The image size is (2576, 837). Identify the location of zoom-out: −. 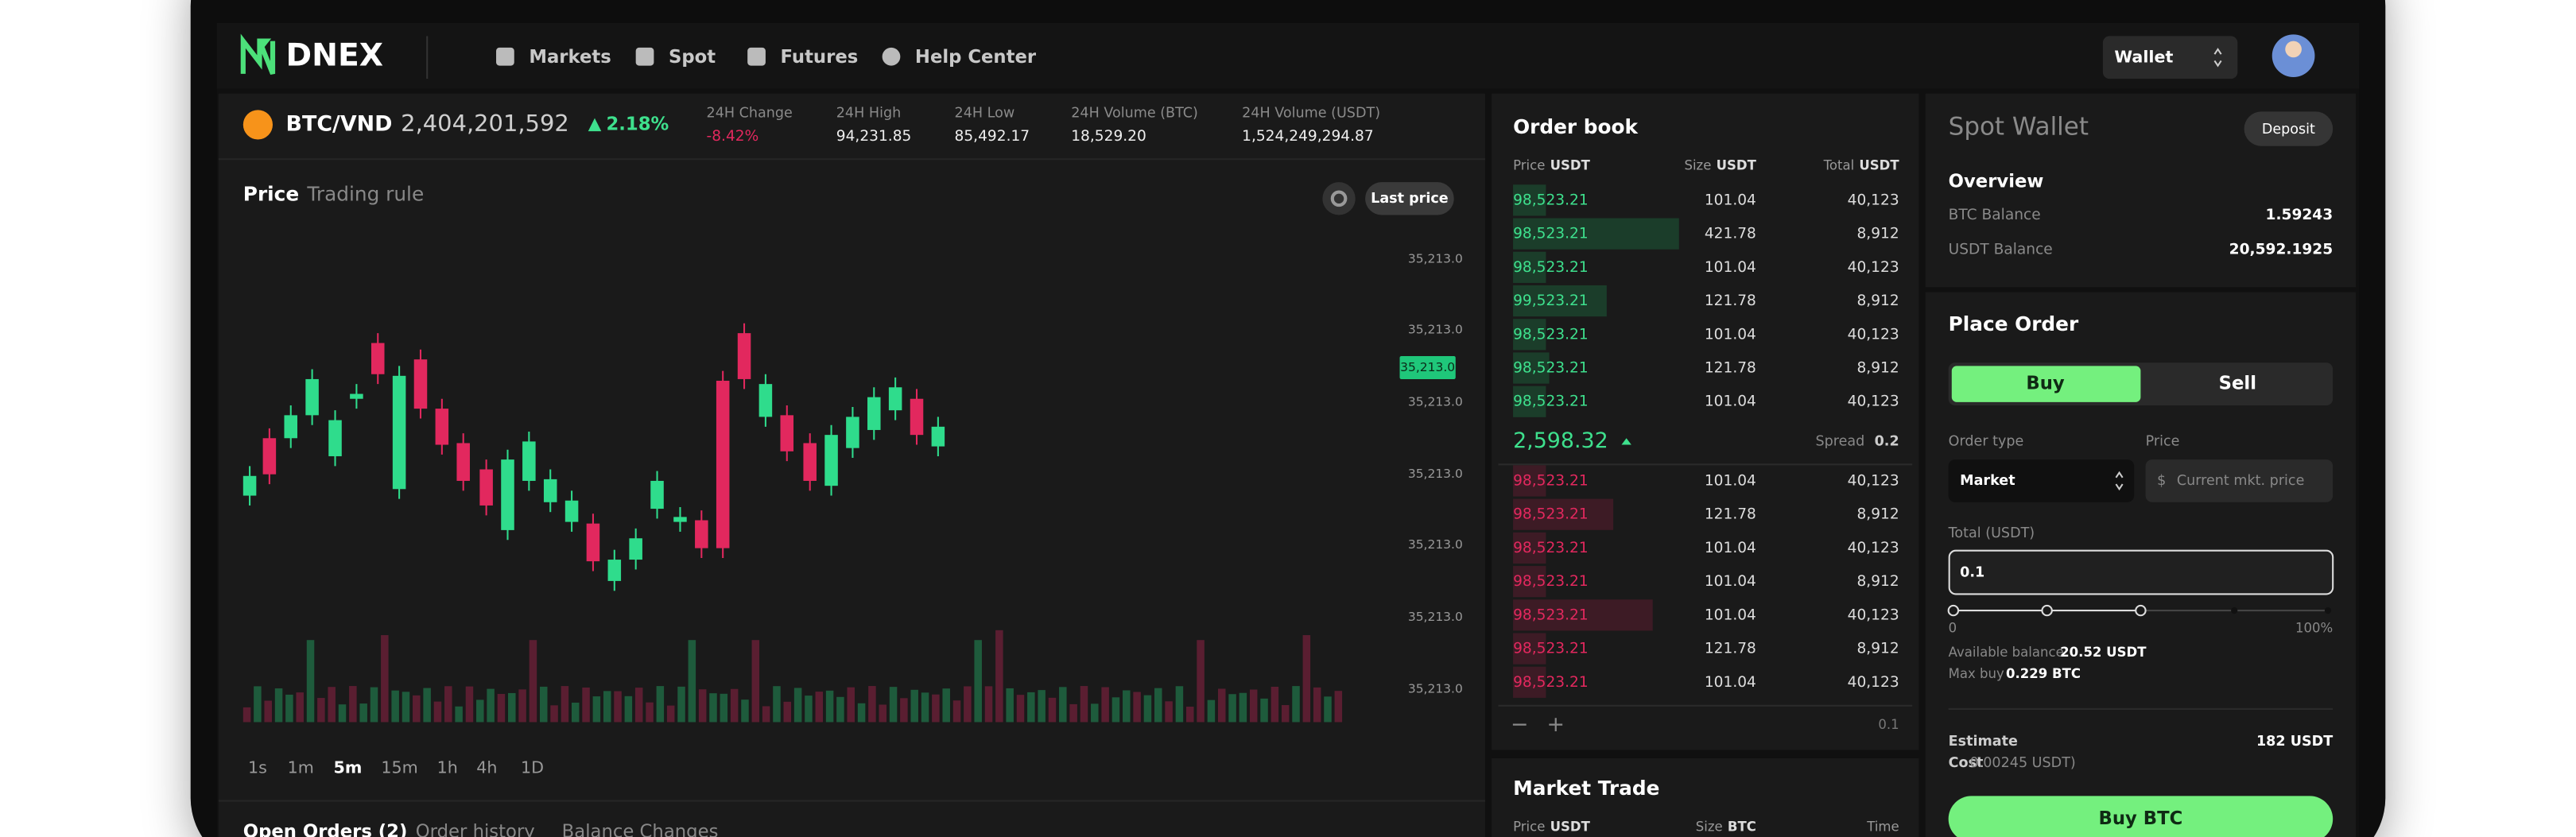
(1520, 724).